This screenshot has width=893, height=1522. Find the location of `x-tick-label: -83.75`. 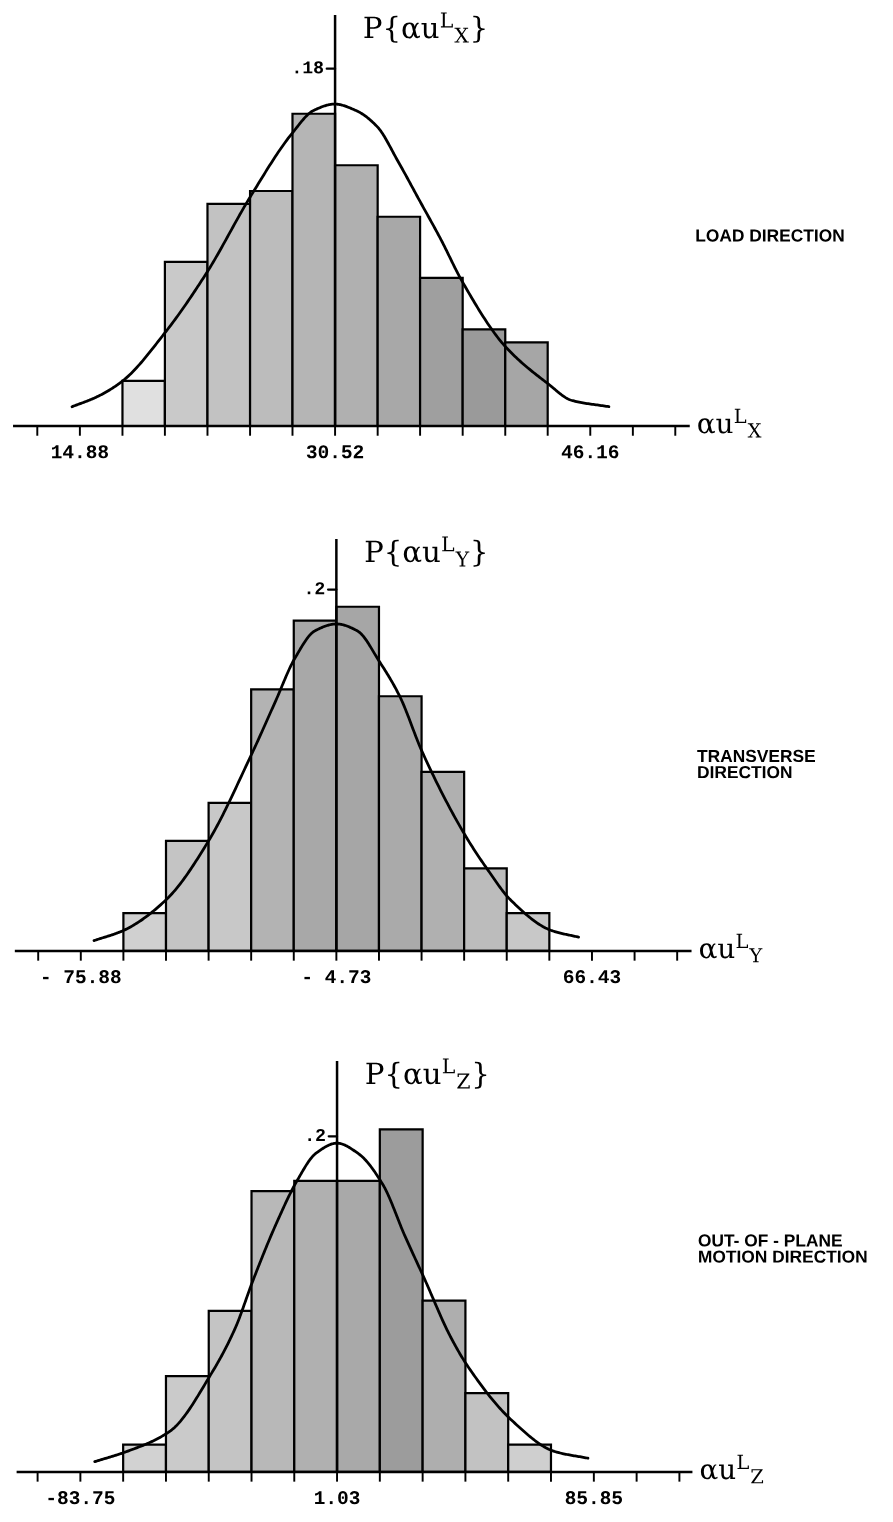

x-tick-label: -83.75 is located at coordinates (81, 1498).